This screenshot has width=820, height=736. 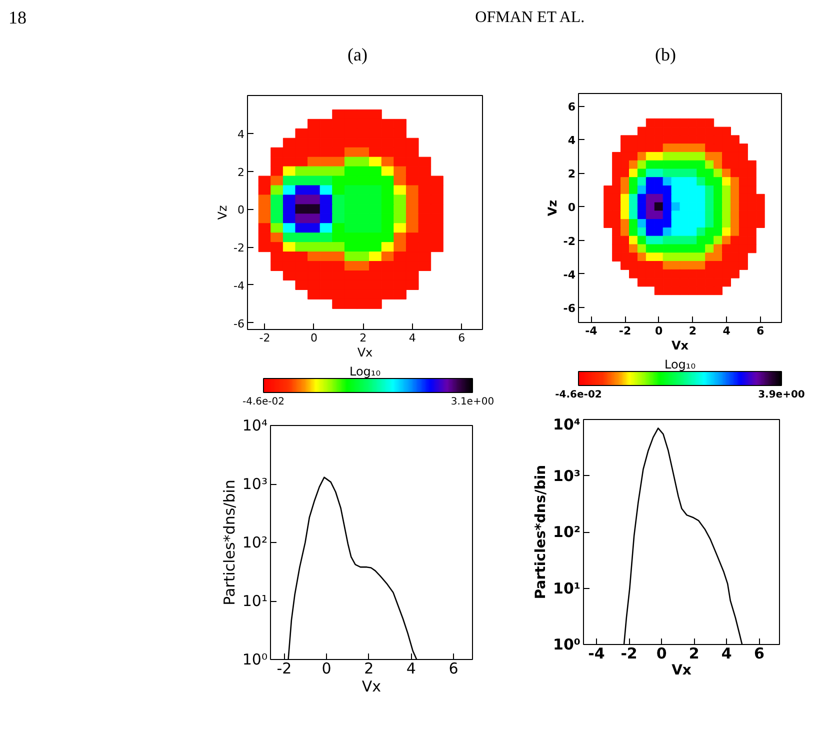 I want to click on chart-title: (a), so click(x=358, y=54).